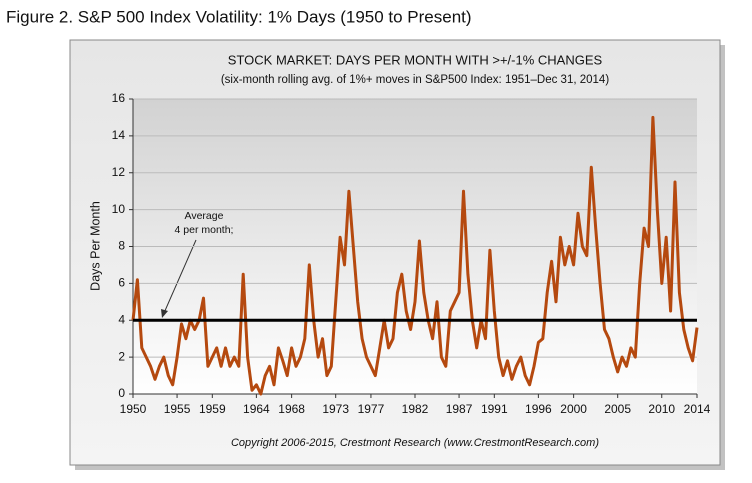  I want to click on annotation-arrow, so click(180, 276).